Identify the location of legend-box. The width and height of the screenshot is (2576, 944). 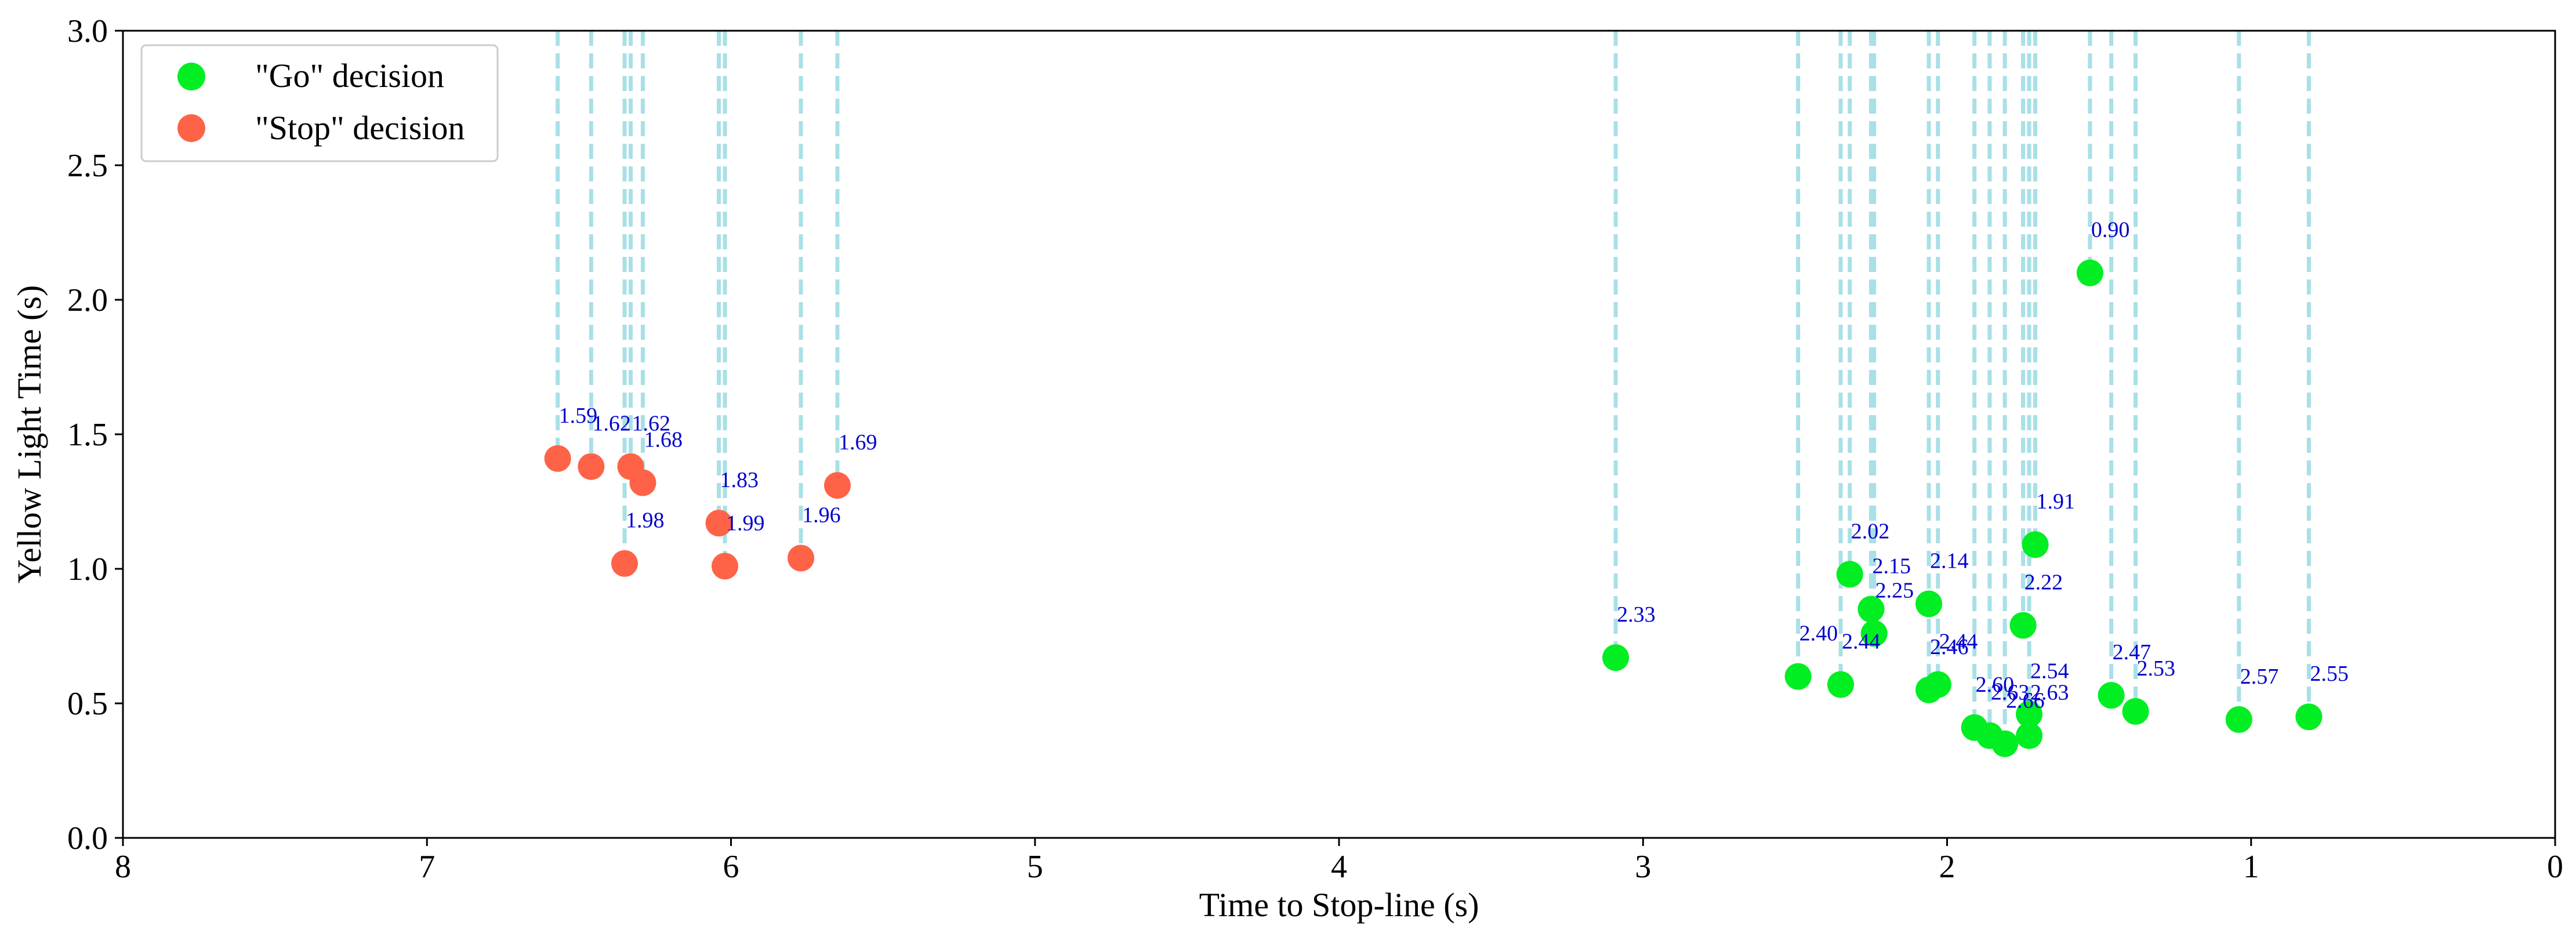
(319, 103).